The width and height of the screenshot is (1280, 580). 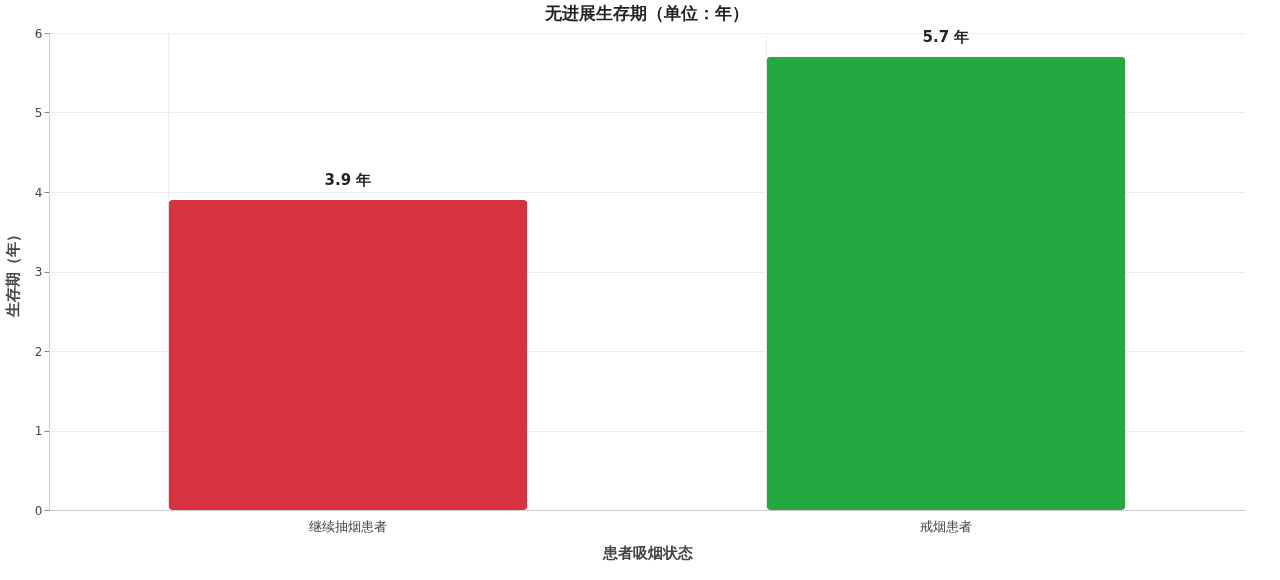 I want to click on chart-title: 无进展生存期（单位：年）, so click(x=646, y=13).